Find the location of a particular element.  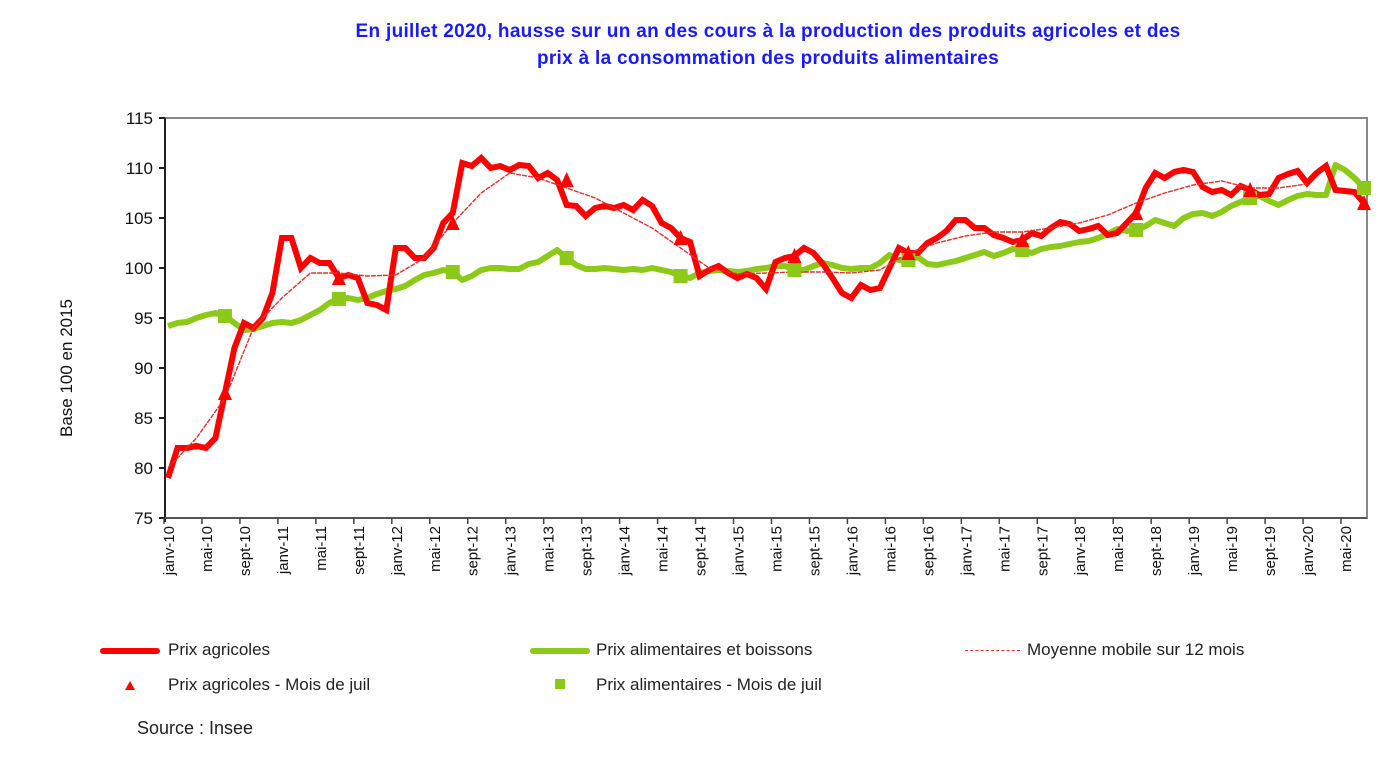

x-tick-label: janv-10 is located at coordinates (169, 551).